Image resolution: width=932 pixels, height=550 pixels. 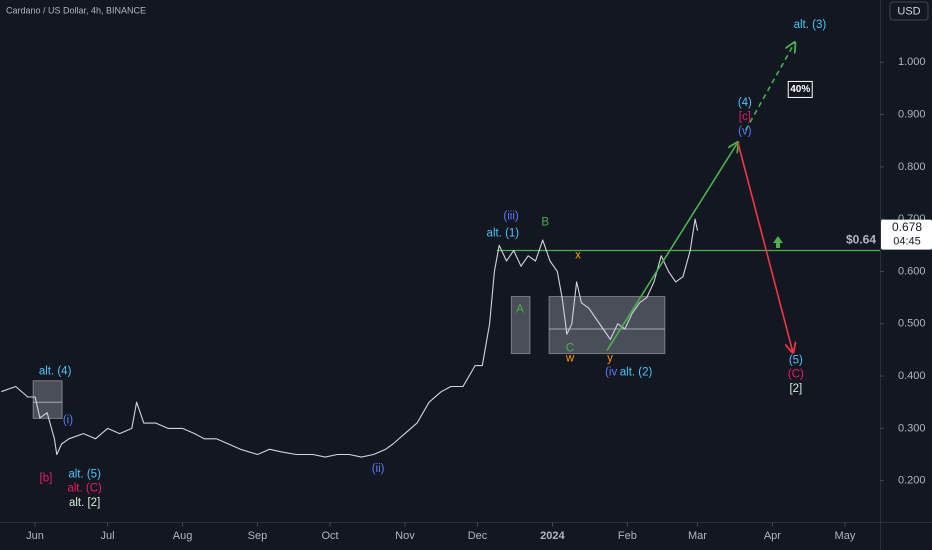 What do you see at coordinates (810, 25) in the screenshot?
I see `wave-label: alt. (3)` at bounding box center [810, 25].